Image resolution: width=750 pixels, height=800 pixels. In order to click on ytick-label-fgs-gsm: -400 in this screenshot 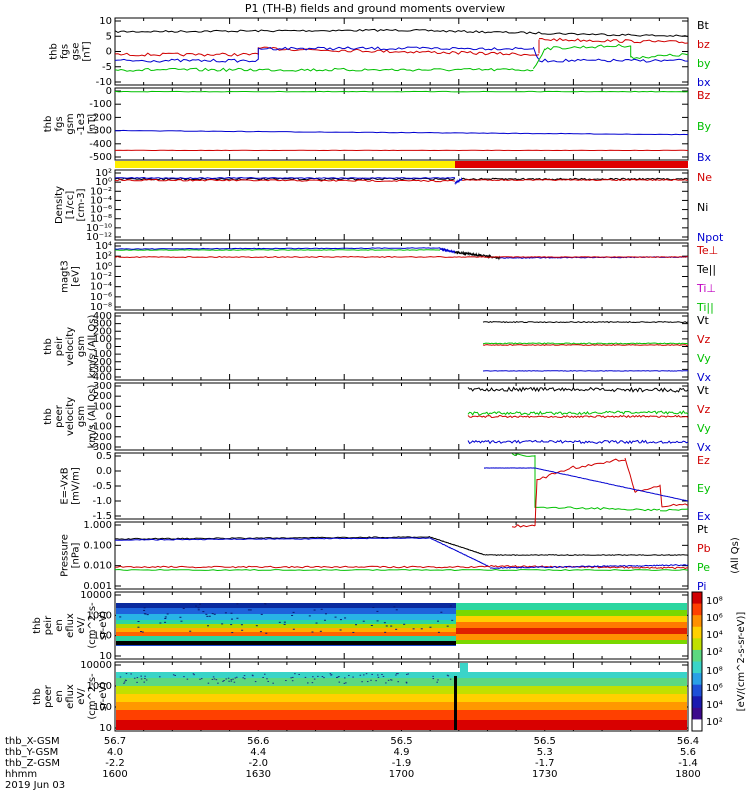, I will do `click(100, 144)`.